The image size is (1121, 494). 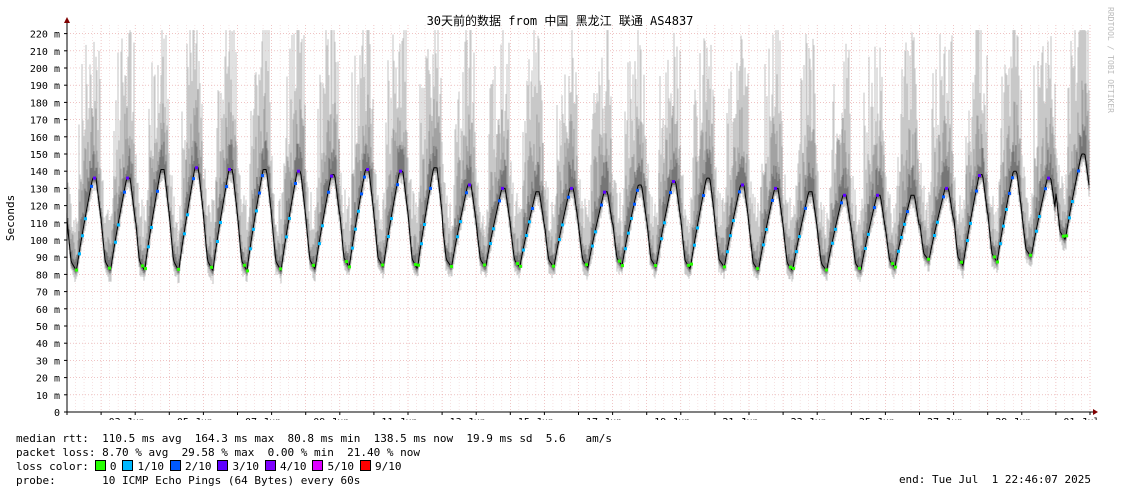 What do you see at coordinates (1081, 418) in the screenshot?
I see `x-tick-label: 01 Jul` at bounding box center [1081, 418].